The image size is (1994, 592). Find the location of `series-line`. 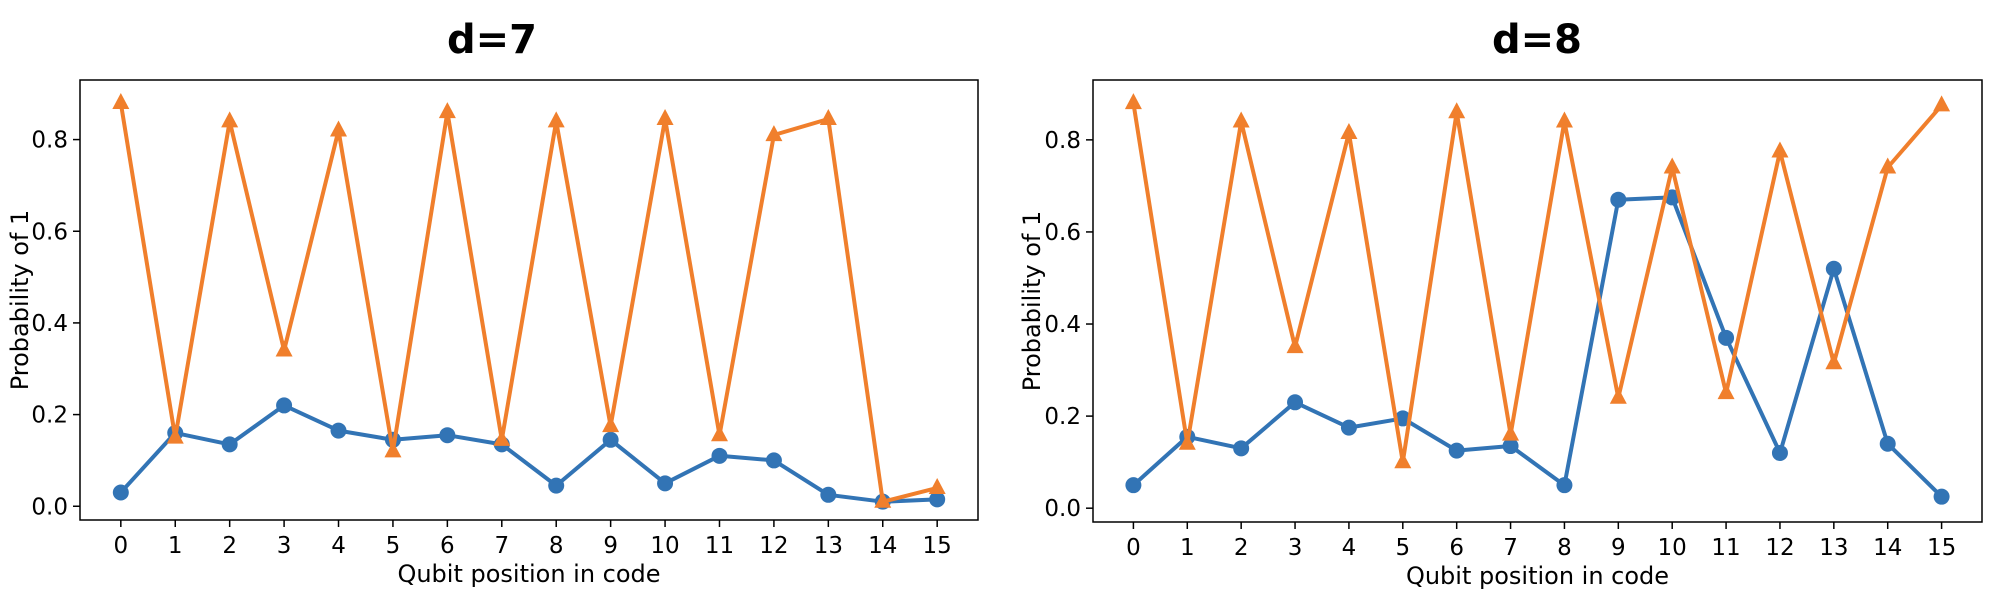

series-line is located at coordinates (529, 453).